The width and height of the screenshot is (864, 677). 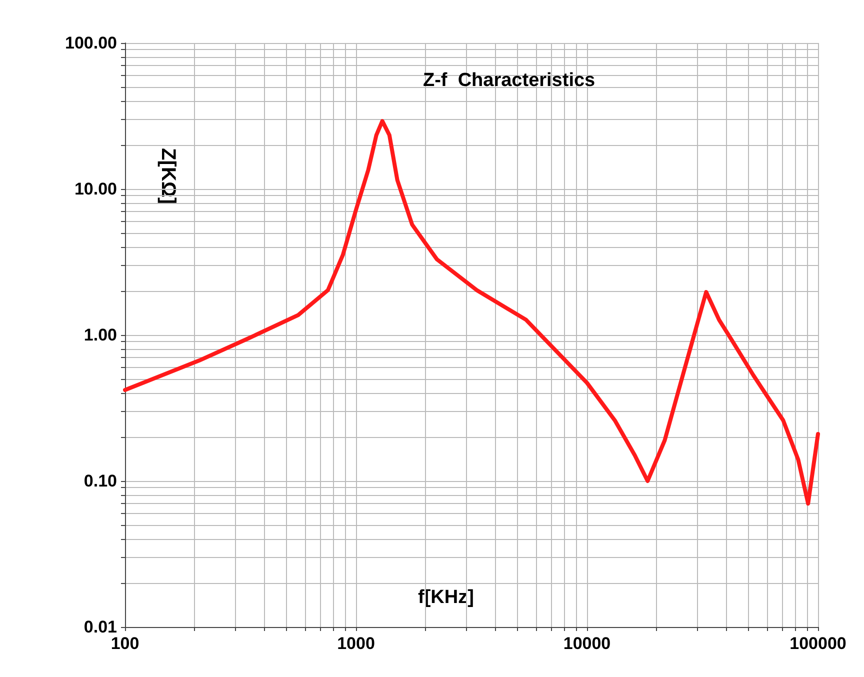 What do you see at coordinates (818, 643) in the screenshot?
I see `x-tick-label: 100000` at bounding box center [818, 643].